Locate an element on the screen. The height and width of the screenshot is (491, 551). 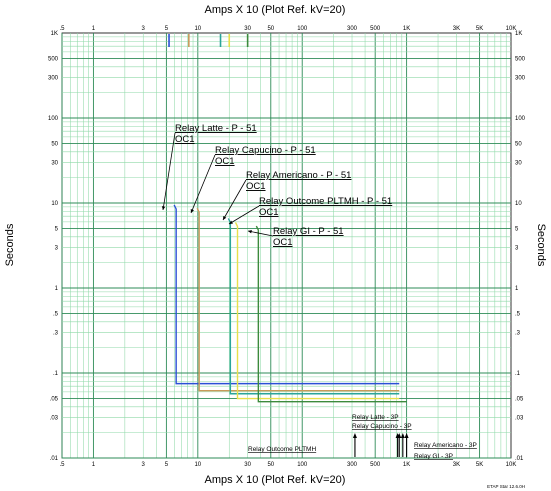
y-tick-label-left: .5 is located at coordinates (56, 315).